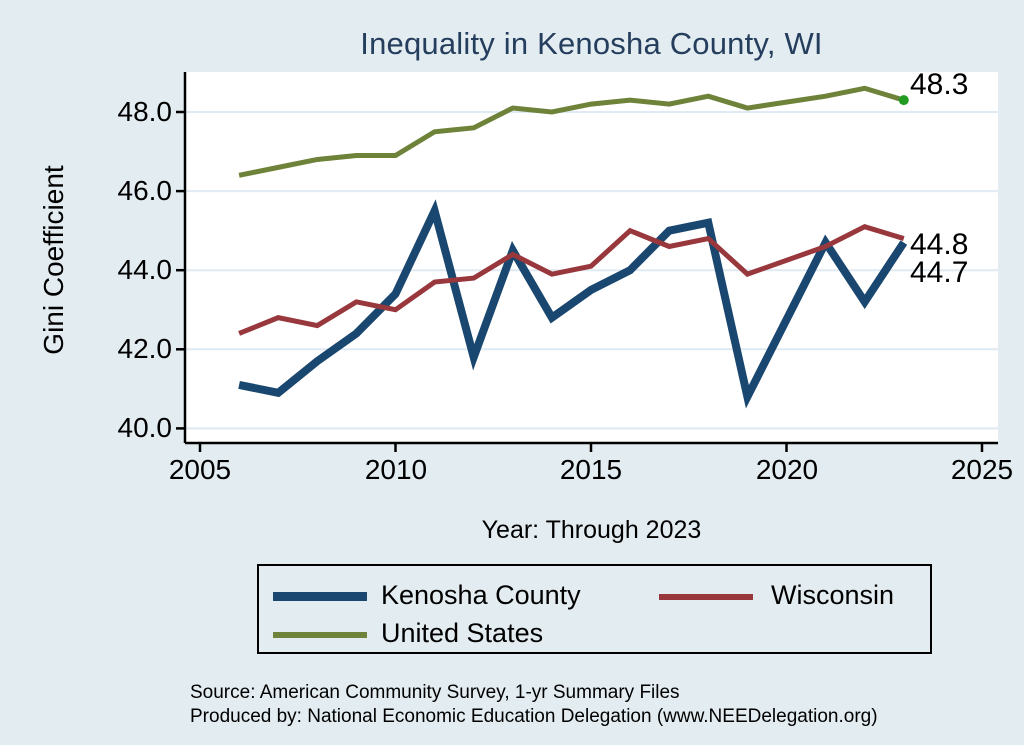 Image resolution: width=1024 pixels, height=745 pixels. Describe the element at coordinates (145, 427) in the screenshot. I see `y-tick-label-40: 40.0` at that location.